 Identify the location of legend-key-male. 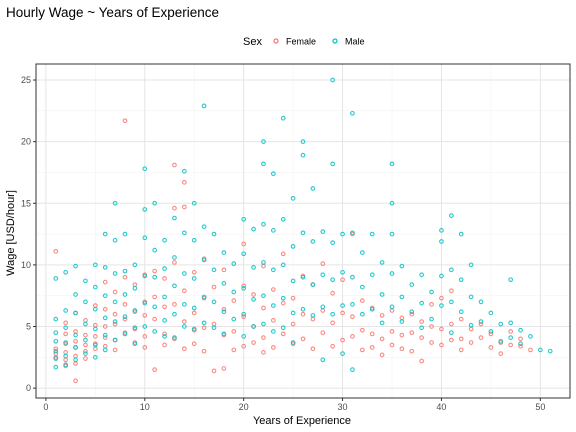
(335, 41).